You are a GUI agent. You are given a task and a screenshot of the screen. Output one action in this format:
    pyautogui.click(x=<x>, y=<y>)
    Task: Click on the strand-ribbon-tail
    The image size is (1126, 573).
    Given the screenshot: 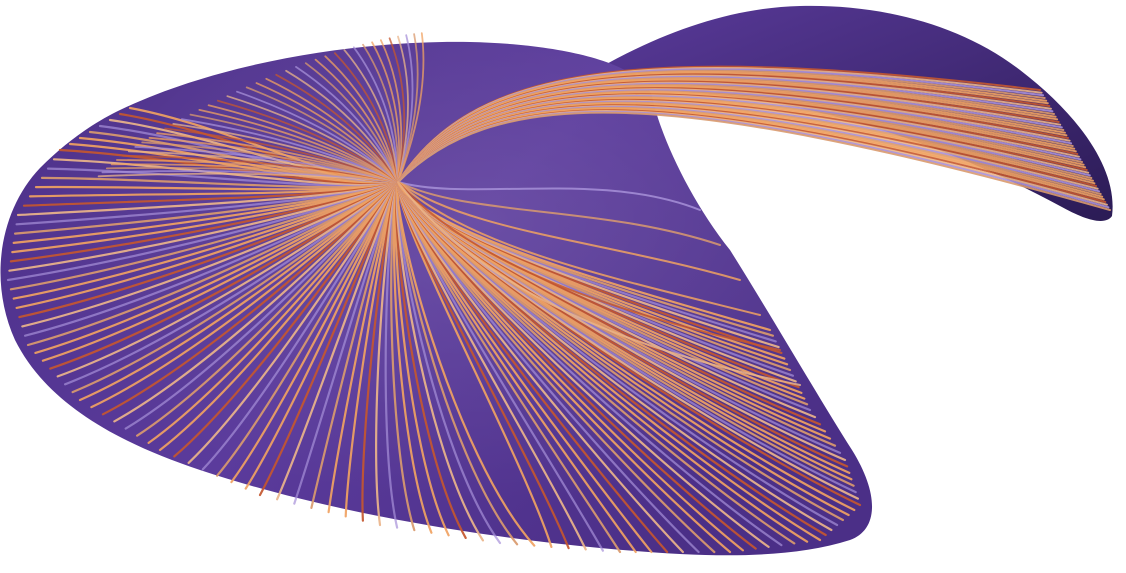 What is the action you would take?
    pyautogui.click(x=754, y=161)
    